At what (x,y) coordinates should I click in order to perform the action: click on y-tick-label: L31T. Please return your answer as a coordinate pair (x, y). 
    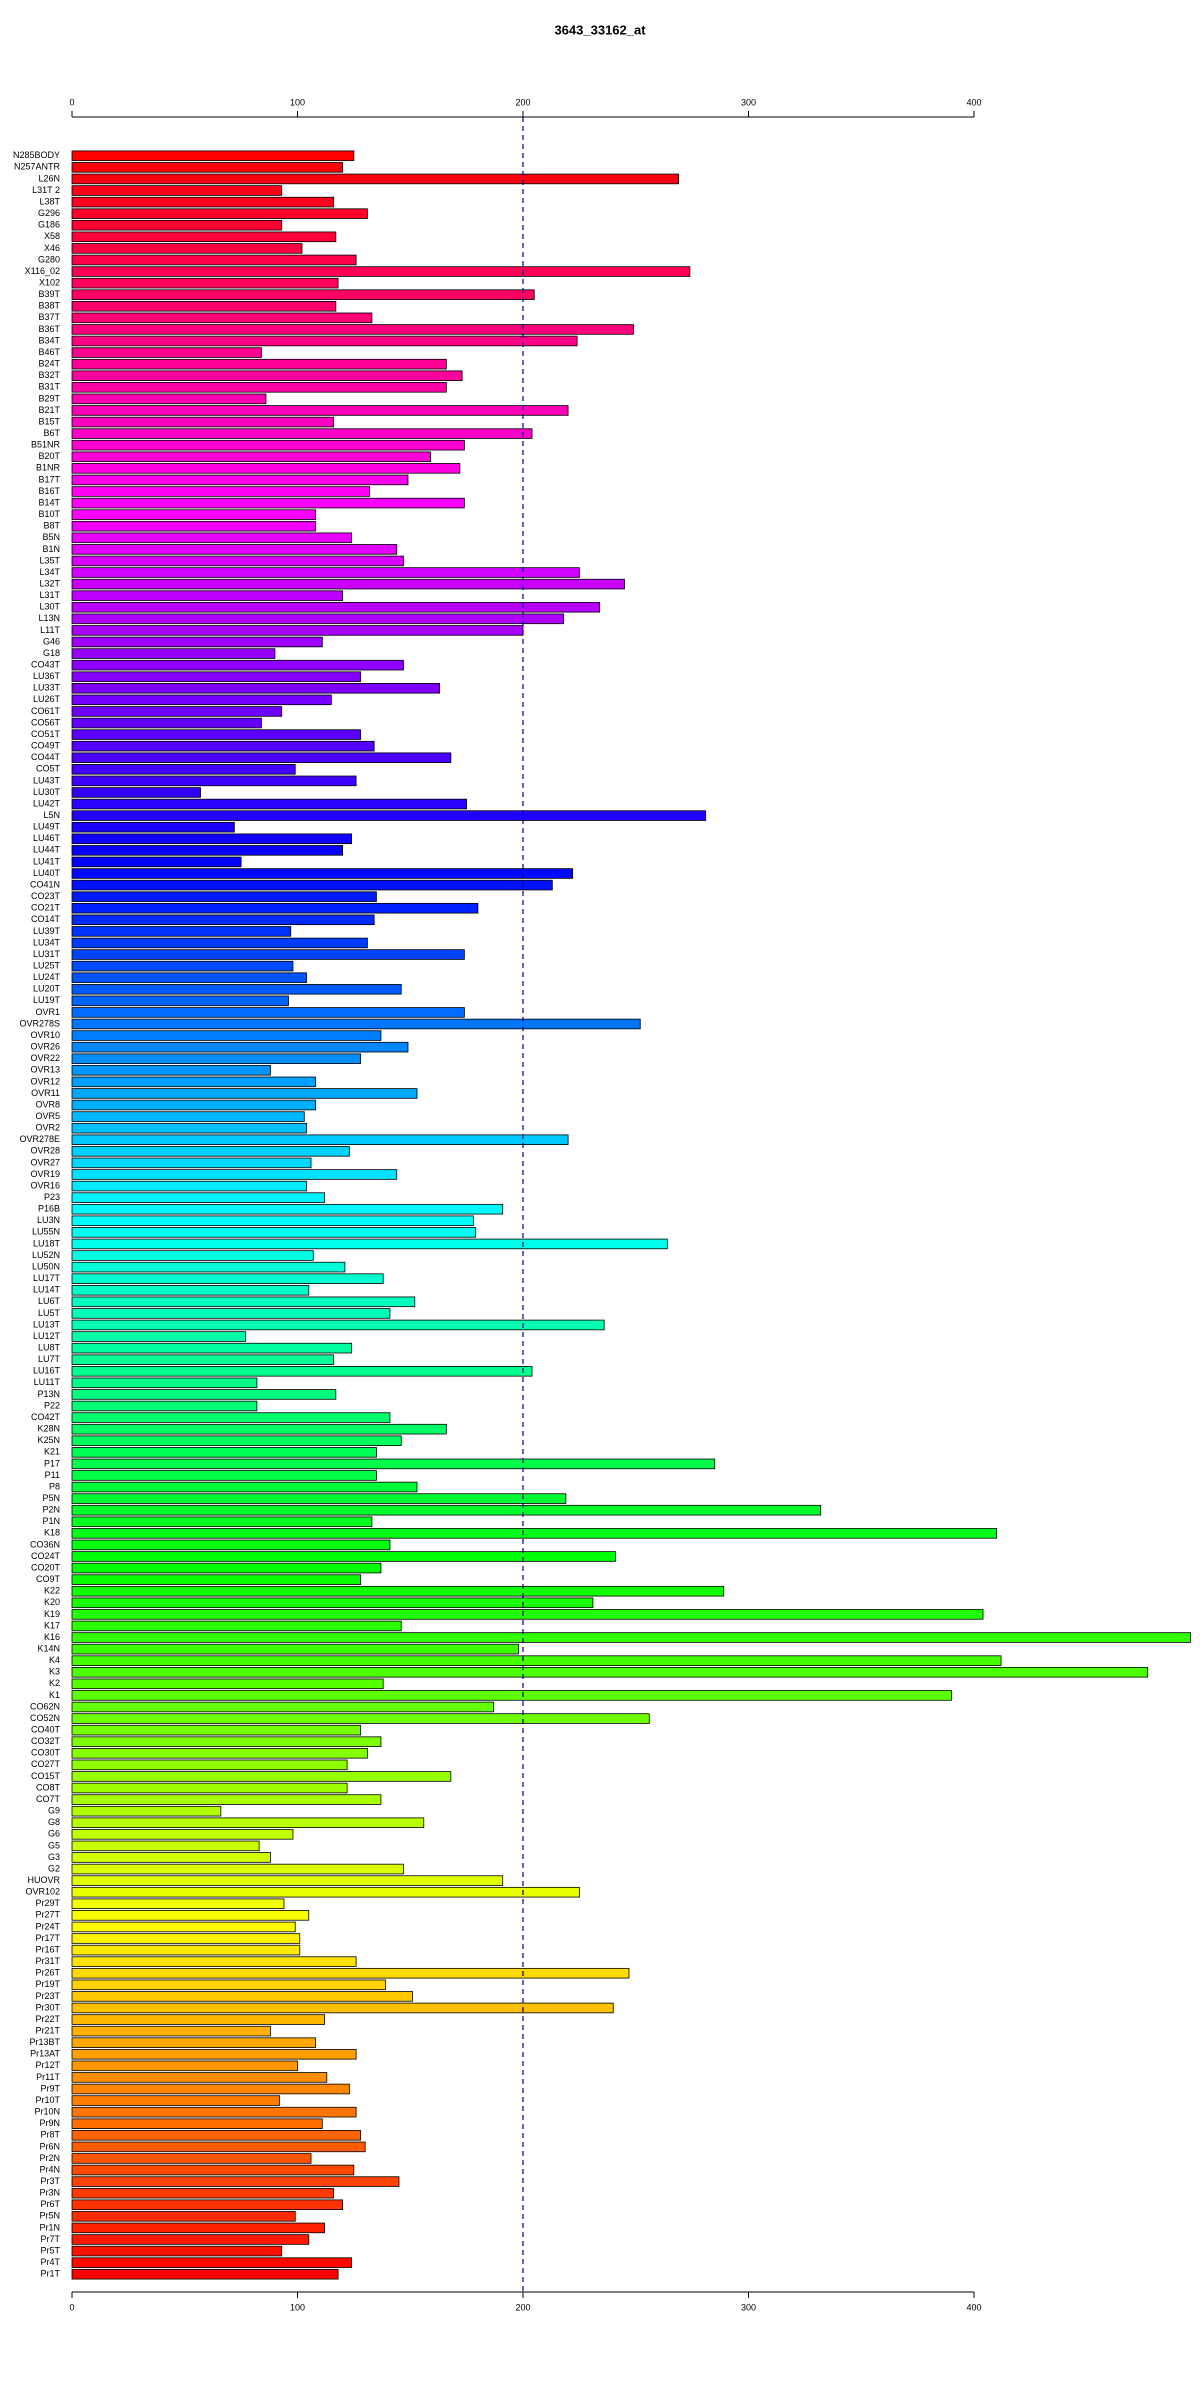
    Looking at the image, I should click on (49, 595).